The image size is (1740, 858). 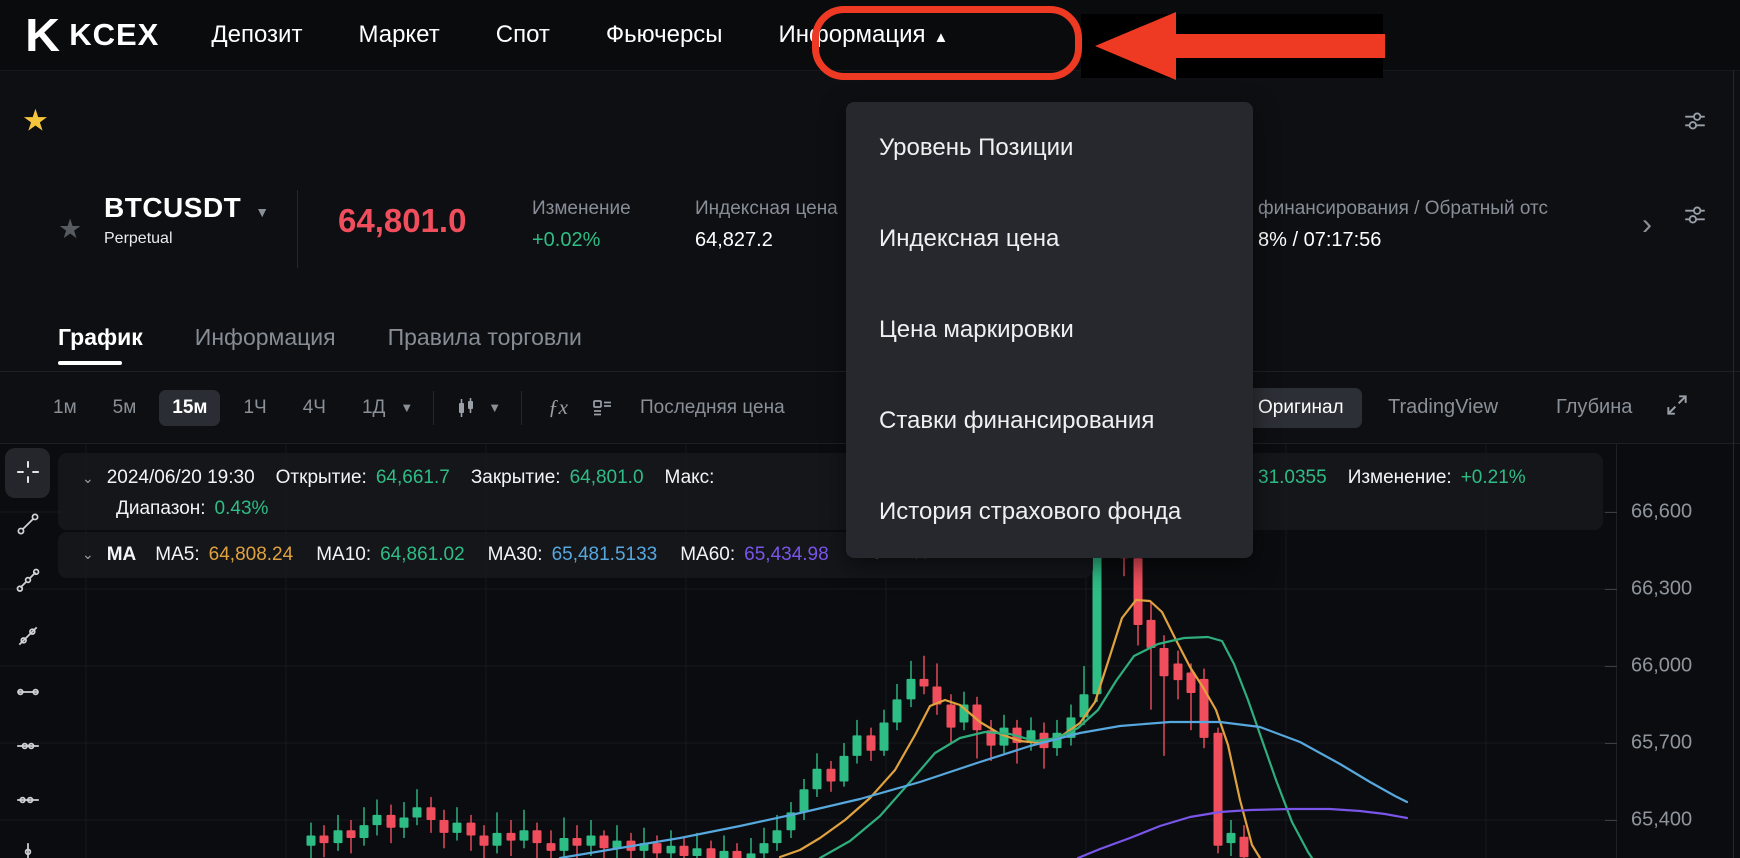 What do you see at coordinates (28, 580) in the screenshot?
I see `multi-point-line-tool-icon` at bounding box center [28, 580].